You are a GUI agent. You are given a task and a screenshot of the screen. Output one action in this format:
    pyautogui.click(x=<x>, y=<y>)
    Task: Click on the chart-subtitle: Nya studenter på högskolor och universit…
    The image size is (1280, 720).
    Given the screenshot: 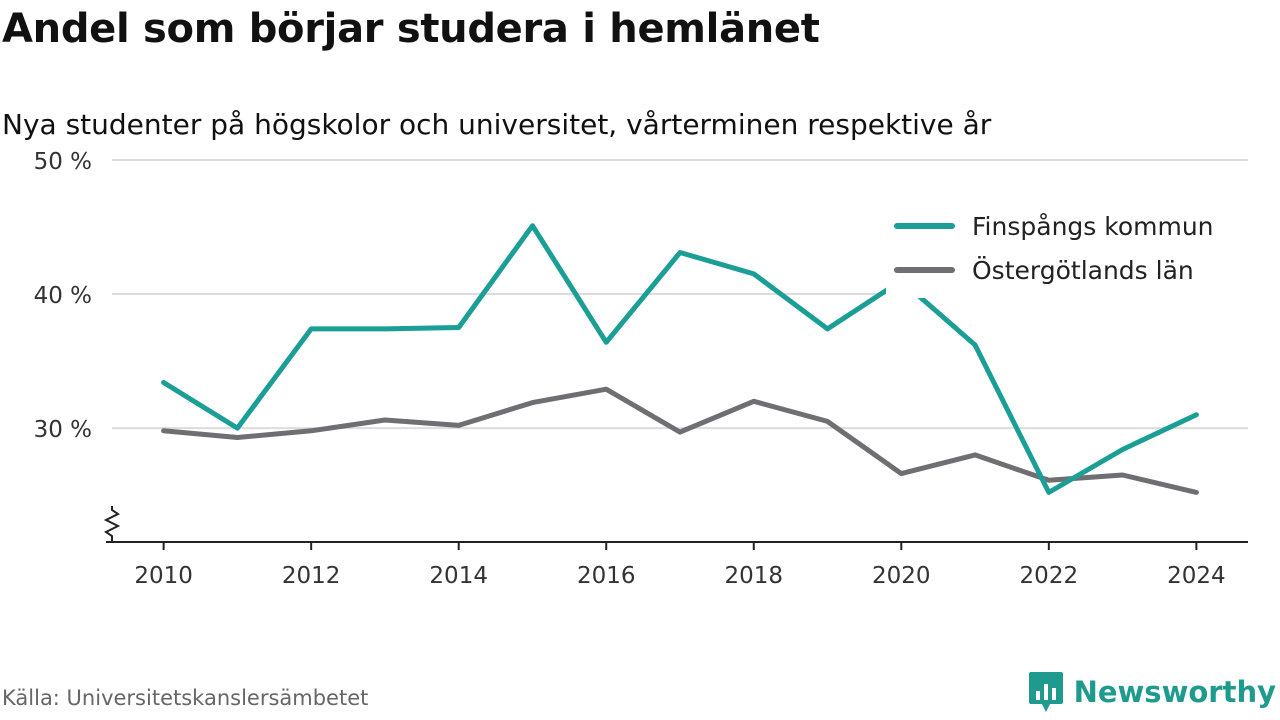 What is the action you would take?
    pyautogui.click(x=497, y=124)
    